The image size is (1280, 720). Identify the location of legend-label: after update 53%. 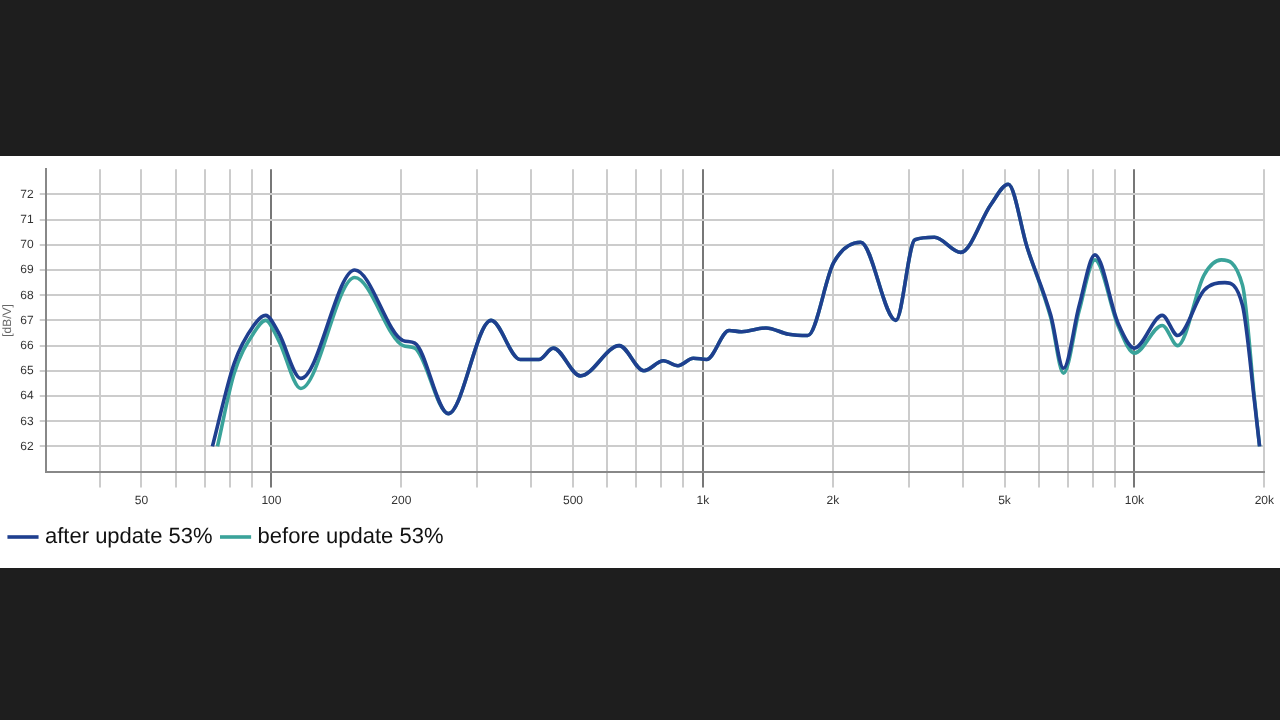
(129, 537).